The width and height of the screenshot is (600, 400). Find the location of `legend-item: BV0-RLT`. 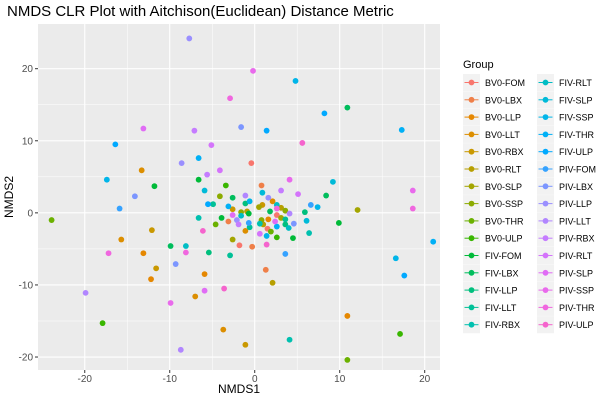

legend-item: BV0-RLT is located at coordinates (492, 169).